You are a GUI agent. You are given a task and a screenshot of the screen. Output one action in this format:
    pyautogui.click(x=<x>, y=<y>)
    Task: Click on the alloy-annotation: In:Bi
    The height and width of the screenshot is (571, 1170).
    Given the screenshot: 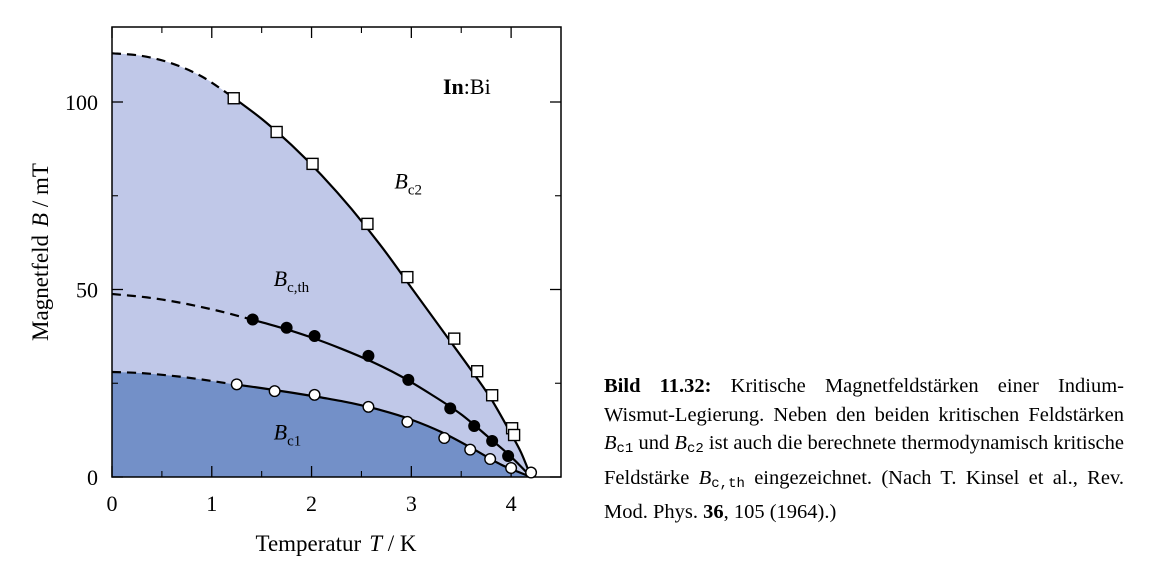 What is the action you would take?
    pyautogui.click(x=467, y=86)
    